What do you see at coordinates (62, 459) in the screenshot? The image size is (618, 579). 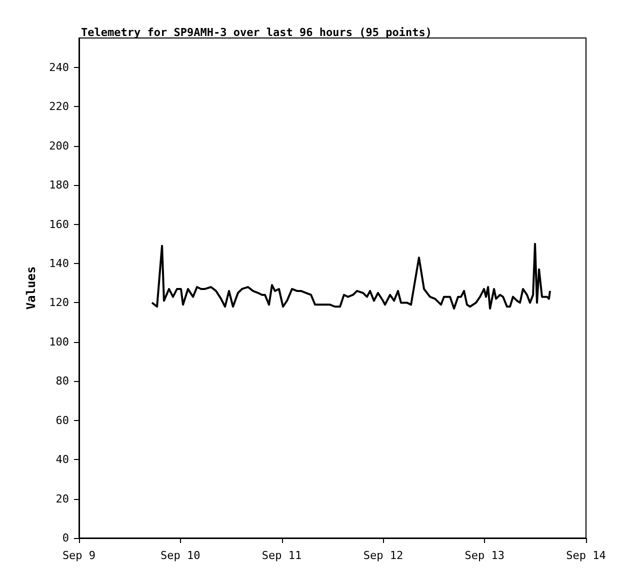 I see `y-tick-label: 40` at bounding box center [62, 459].